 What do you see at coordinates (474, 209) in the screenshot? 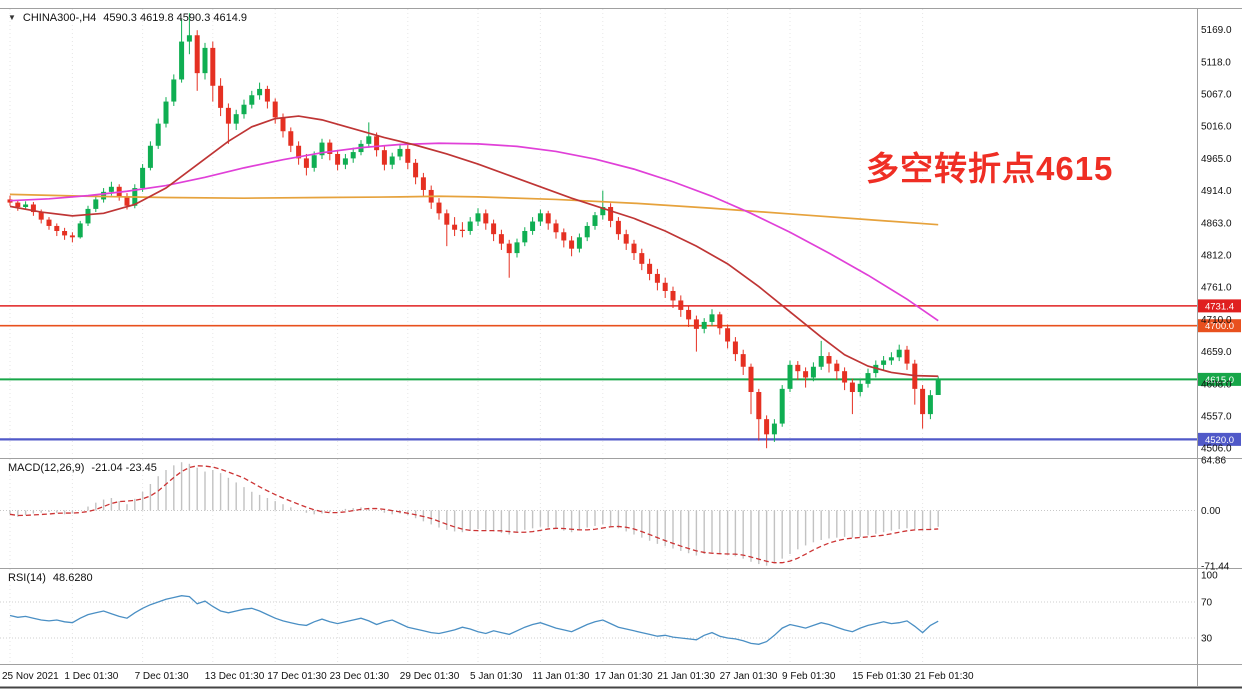
I see `ma-slow-orange-line` at bounding box center [474, 209].